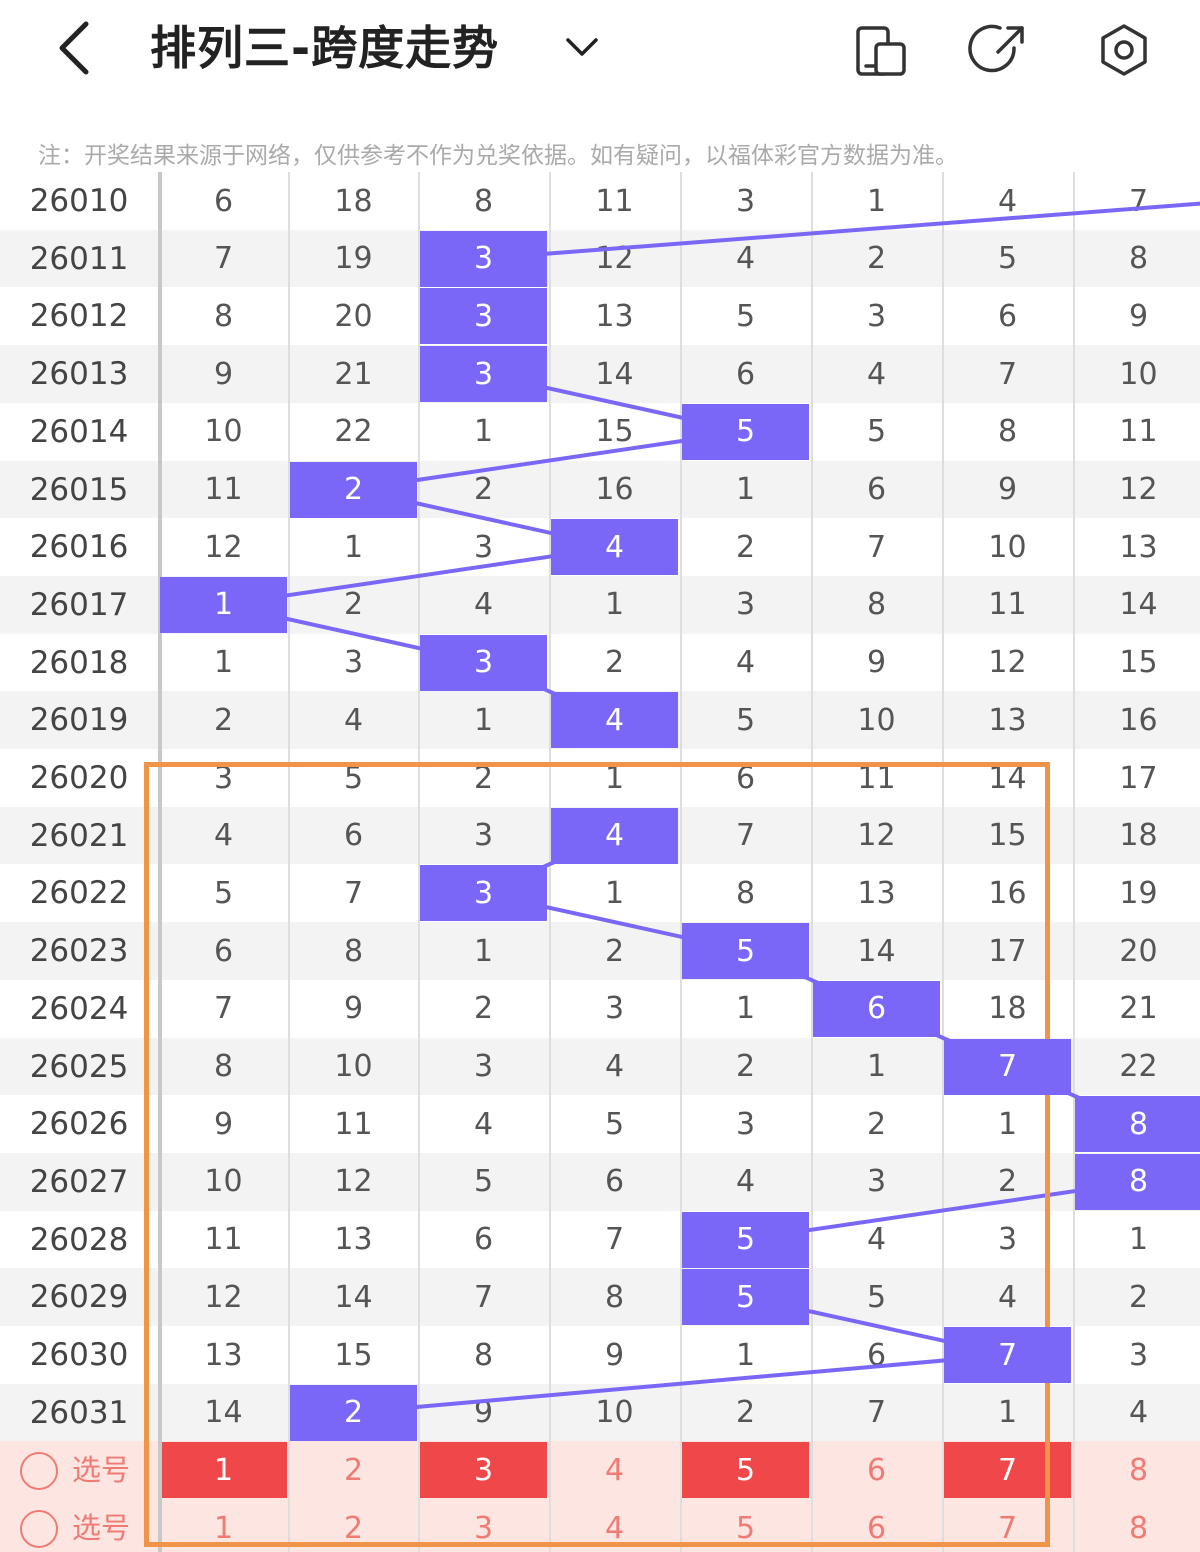 The width and height of the screenshot is (1200, 1552). I want to click on table-row: 26016 12 1 3 4 2 7 10 13, so click(600, 547).